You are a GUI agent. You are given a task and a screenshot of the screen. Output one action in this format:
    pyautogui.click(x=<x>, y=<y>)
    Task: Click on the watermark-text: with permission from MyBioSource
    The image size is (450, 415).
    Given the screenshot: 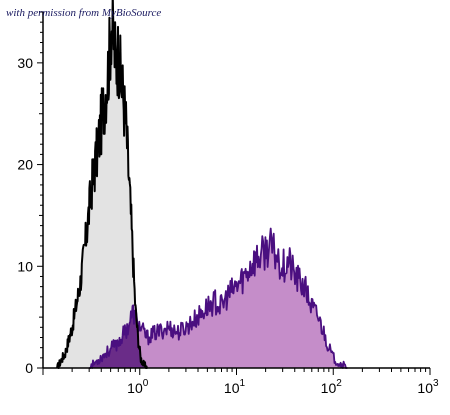 What is the action you would take?
    pyautogui.click(x=84, y=13)
    